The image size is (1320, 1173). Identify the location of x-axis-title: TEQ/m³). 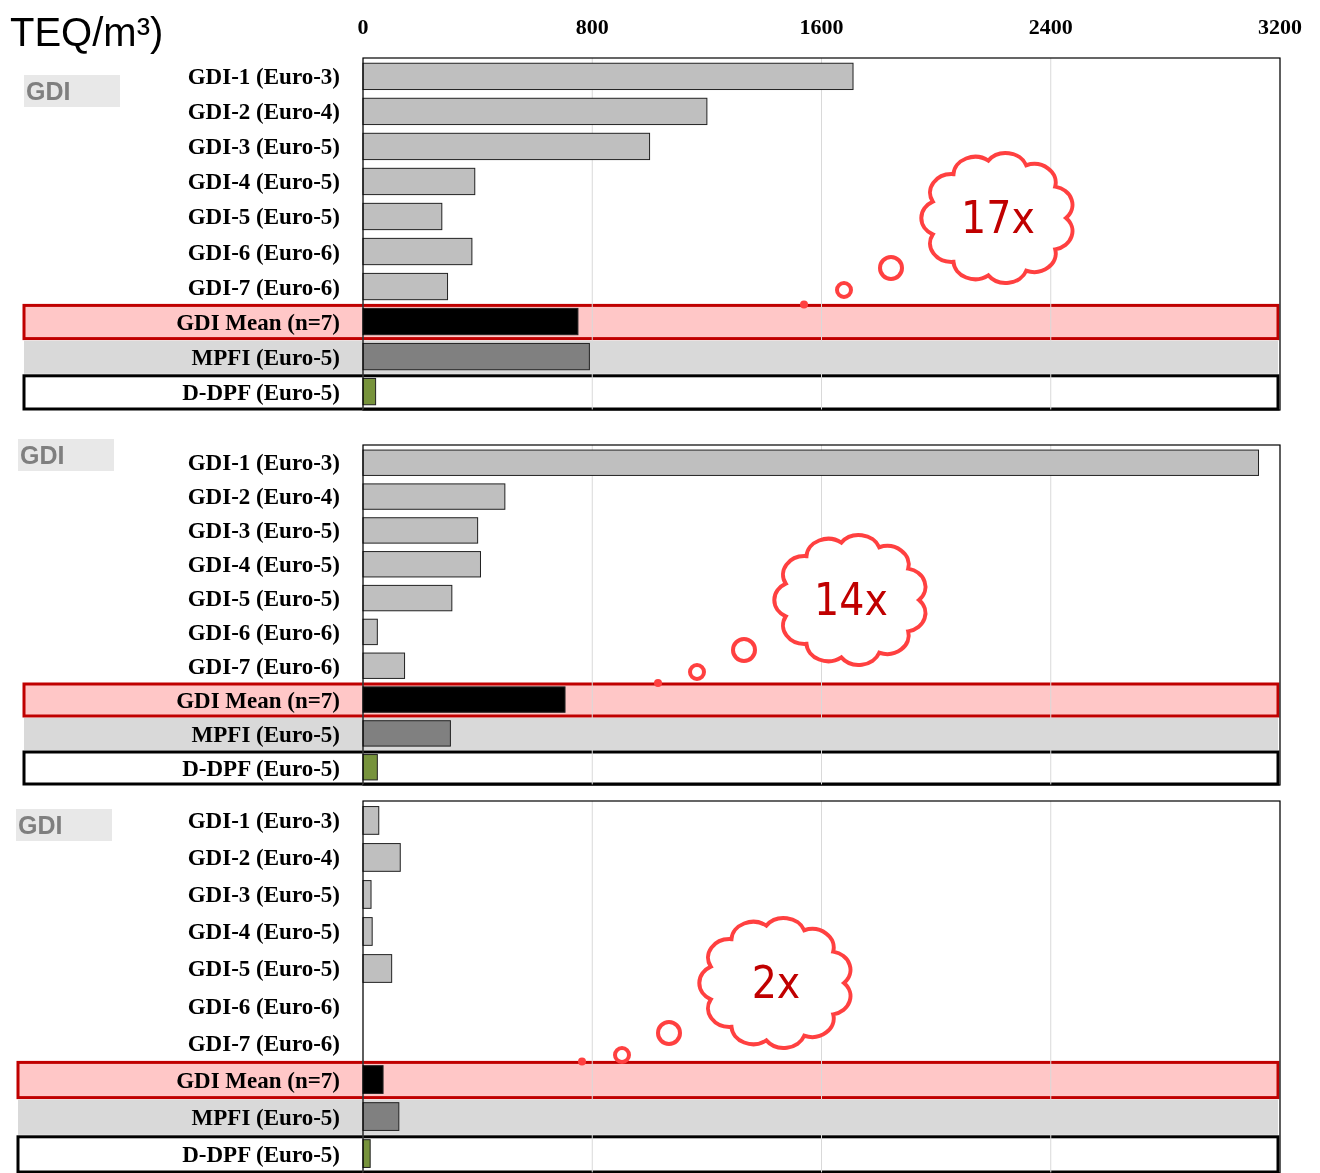
(87, 32).